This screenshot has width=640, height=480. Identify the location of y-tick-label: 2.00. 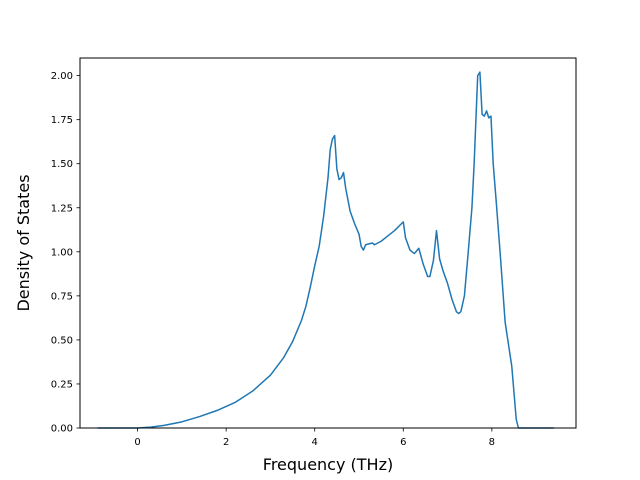
(62, 76).